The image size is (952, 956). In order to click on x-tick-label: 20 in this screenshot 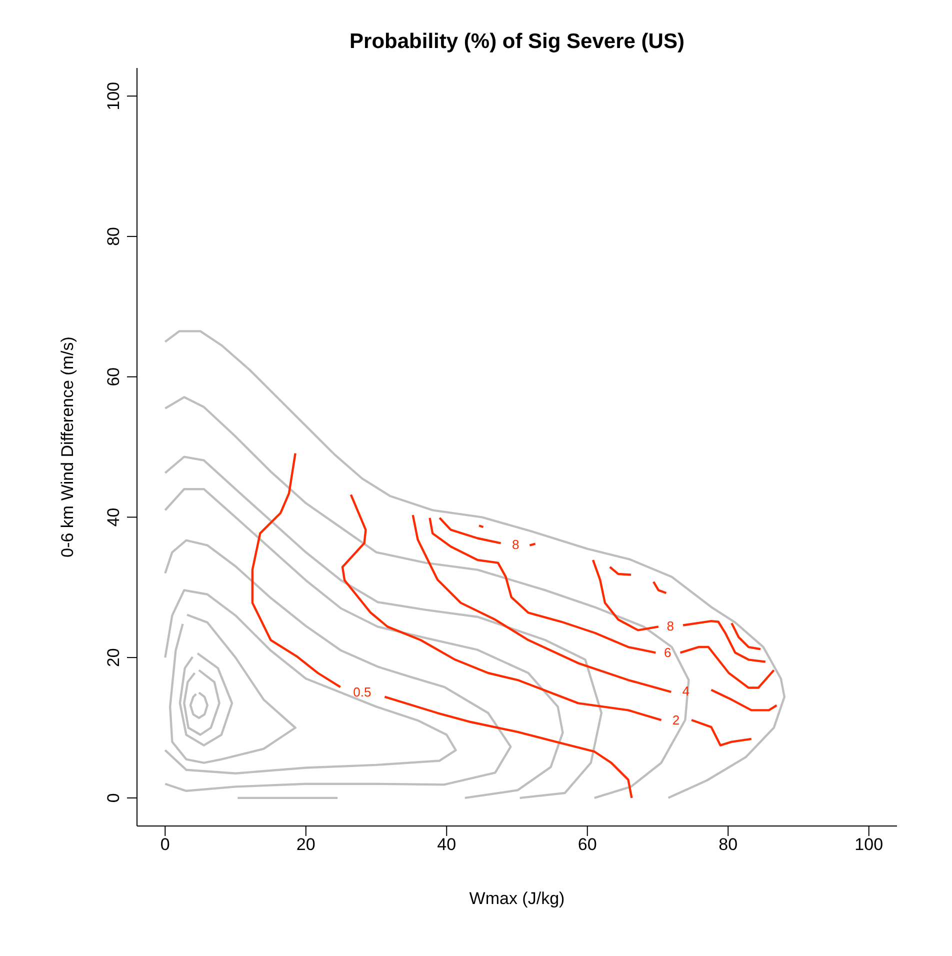, I will do `click(306, 844)`.